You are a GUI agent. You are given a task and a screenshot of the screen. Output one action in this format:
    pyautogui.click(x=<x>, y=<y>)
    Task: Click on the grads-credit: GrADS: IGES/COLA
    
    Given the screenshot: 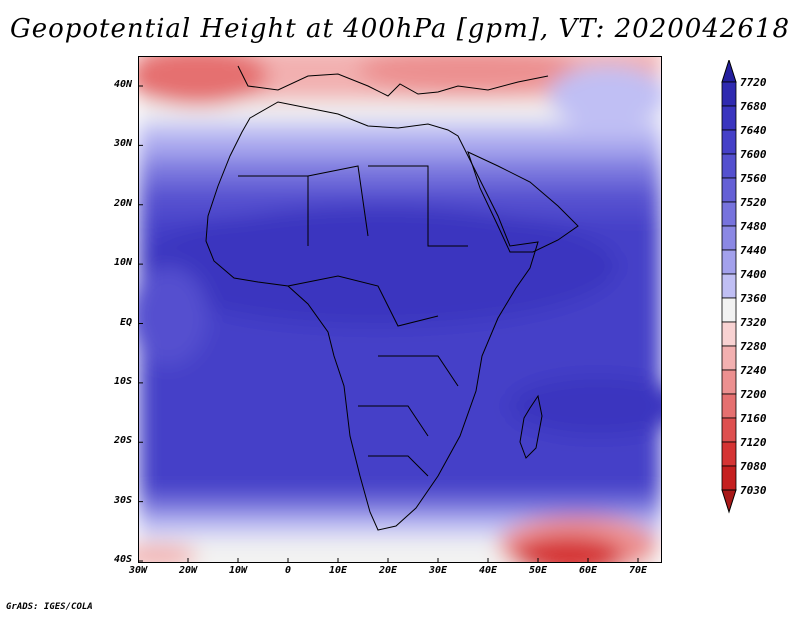 What is the action you would take?
    pyautogui.click(x=49, y=607)
    